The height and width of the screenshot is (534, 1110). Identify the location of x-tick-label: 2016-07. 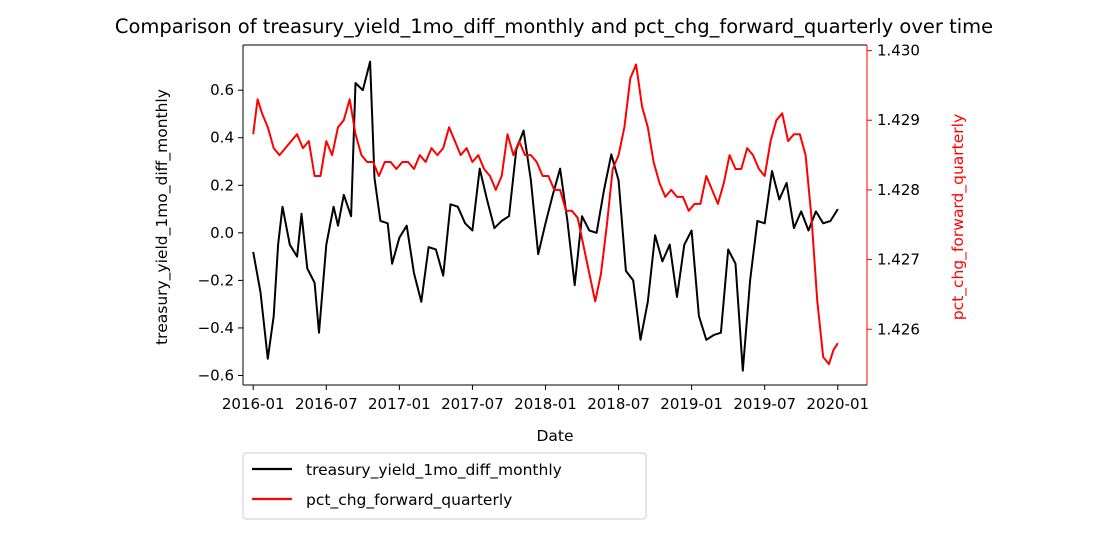
(326, 404).